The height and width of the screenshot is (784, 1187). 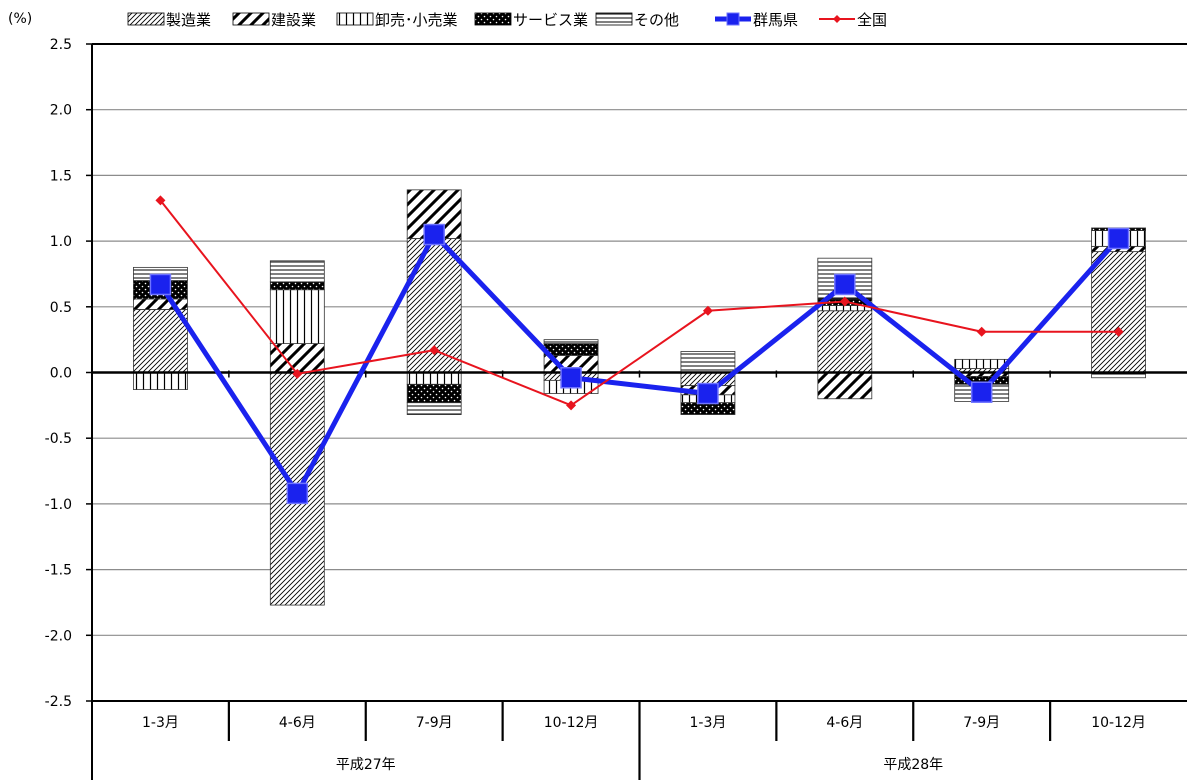 I want to click on y-tick-label: 0.5, so click(x=61, y=308).